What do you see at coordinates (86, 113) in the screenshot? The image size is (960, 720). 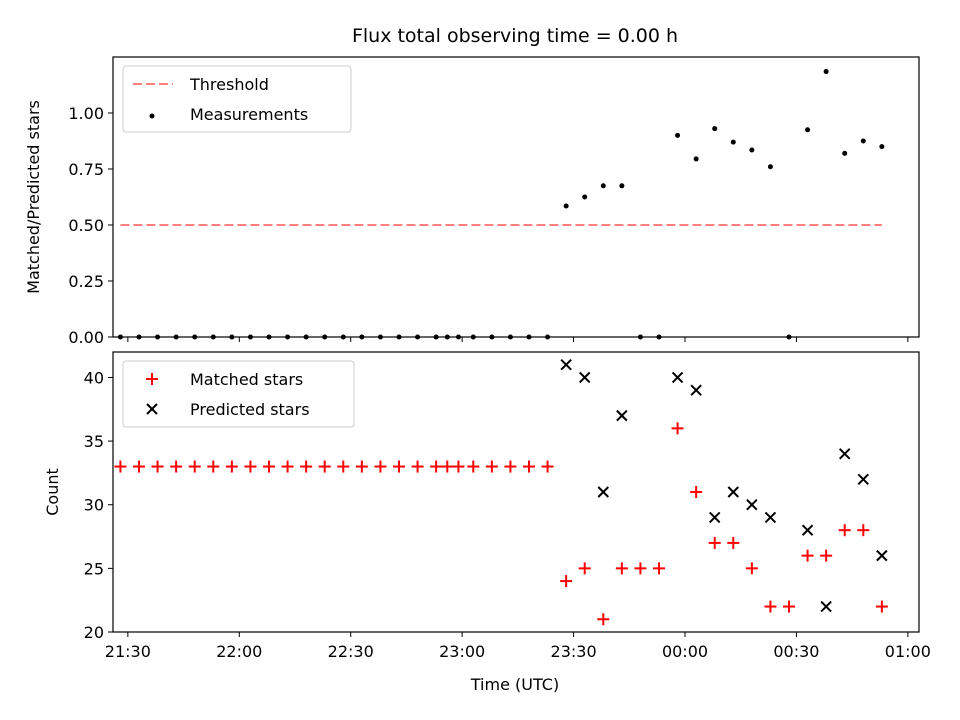 I see `ratio-y-tick-label: 1.00` at bounding box center [86, 113].